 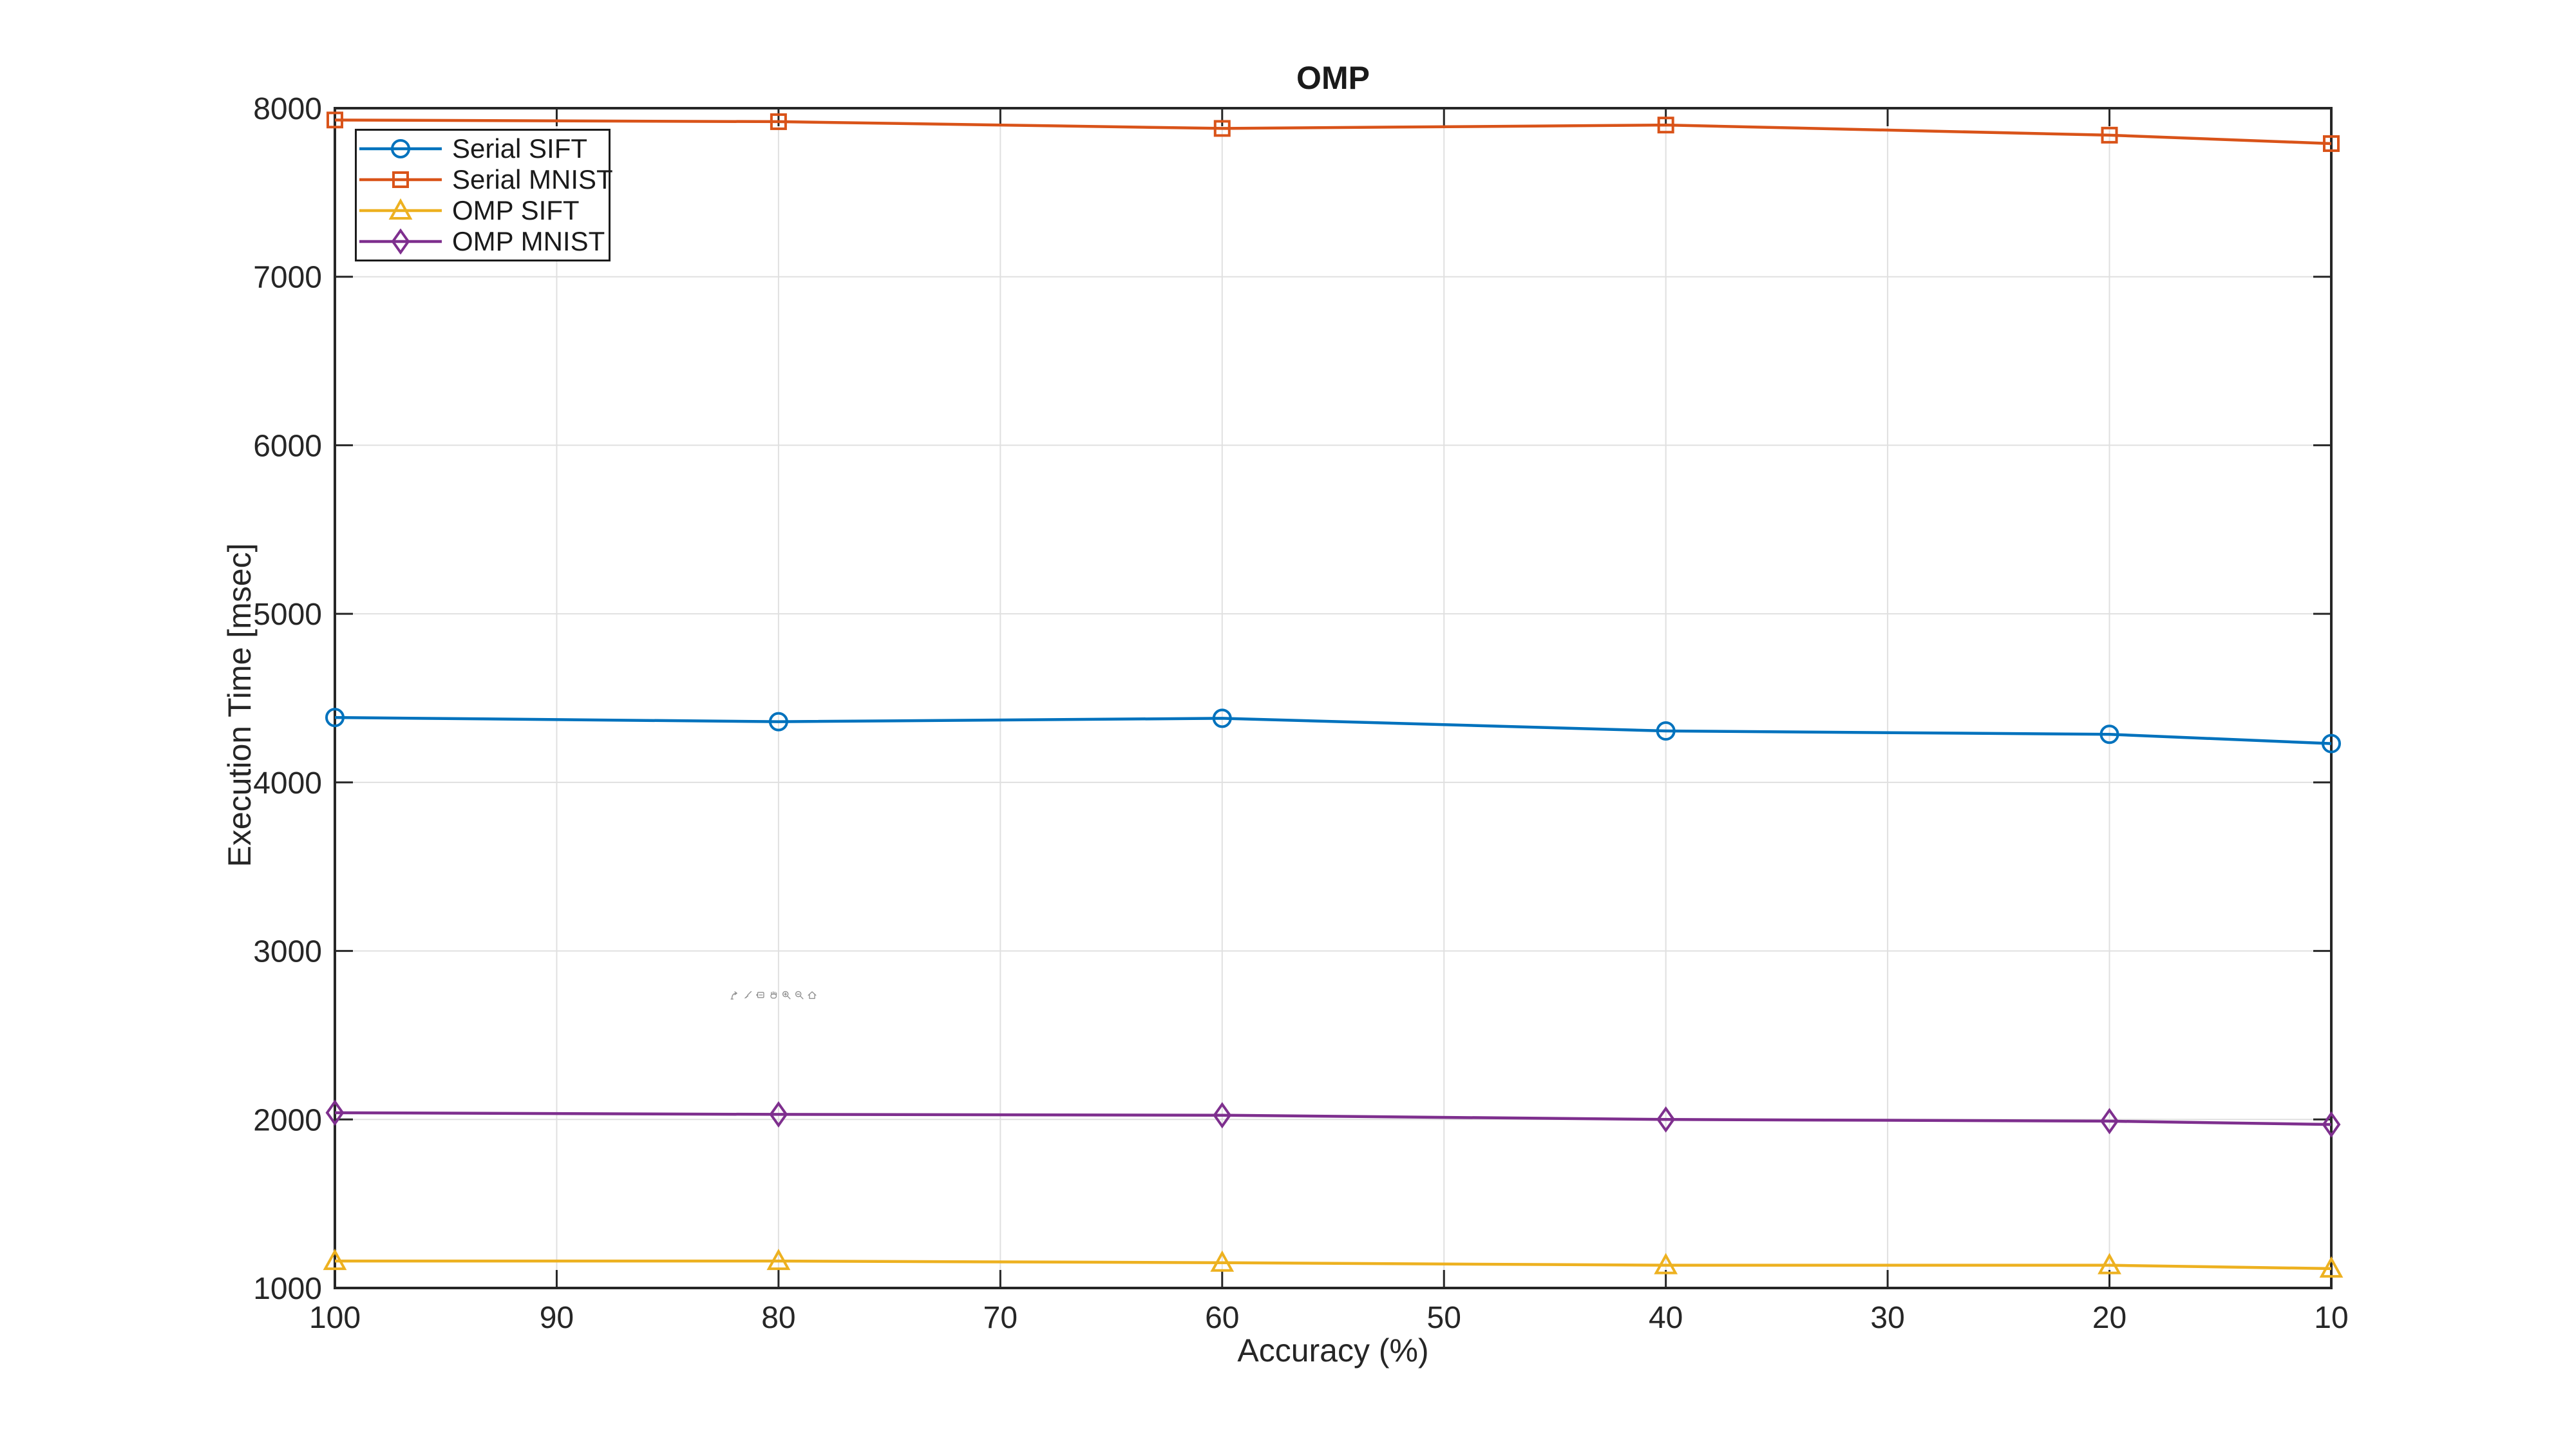 I want to click on x-tick-label: 50, so click(x=1444, y=1318).